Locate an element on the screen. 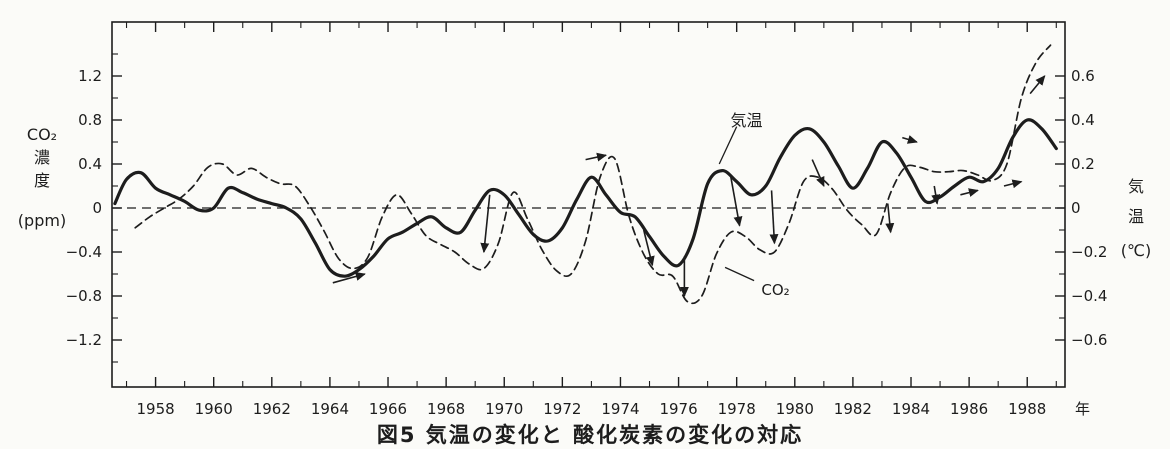  left-tick-label: 0.4 is located at coordinates (90, 164).